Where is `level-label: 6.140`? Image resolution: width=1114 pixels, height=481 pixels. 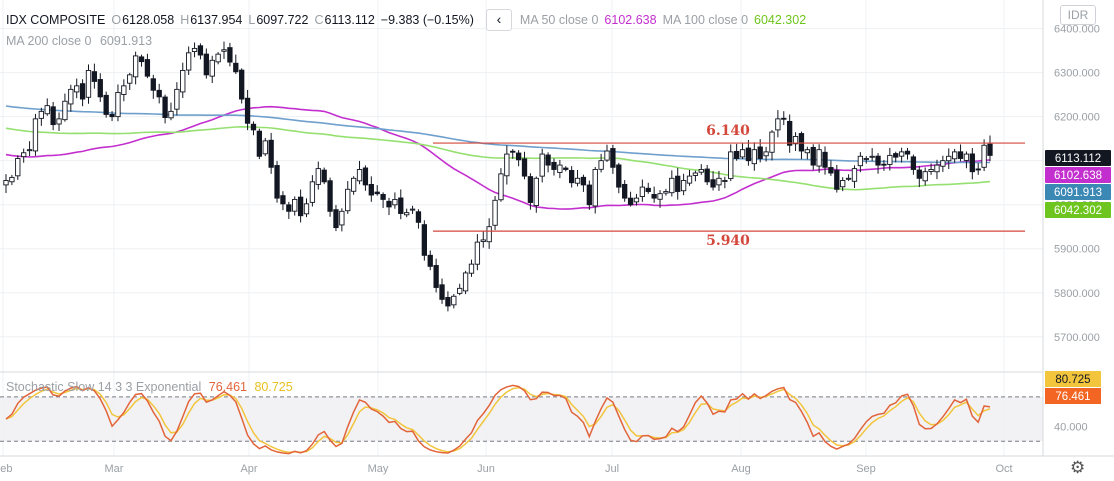 level-label: 6.140 is located at coordinates (728, 131).